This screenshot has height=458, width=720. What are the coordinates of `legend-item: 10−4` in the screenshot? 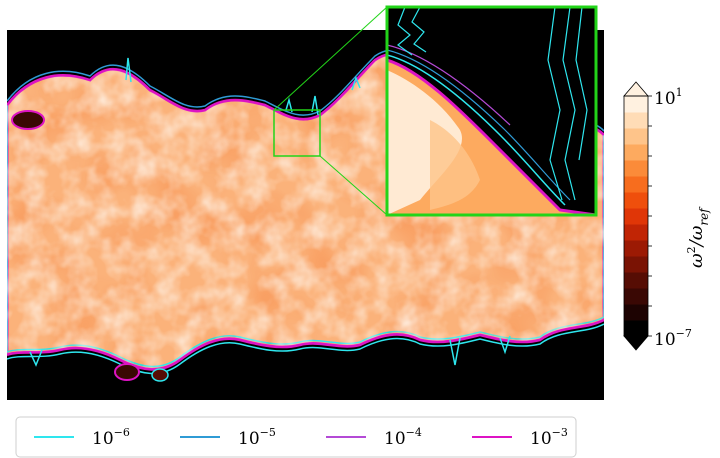 It's located at (374, 437).